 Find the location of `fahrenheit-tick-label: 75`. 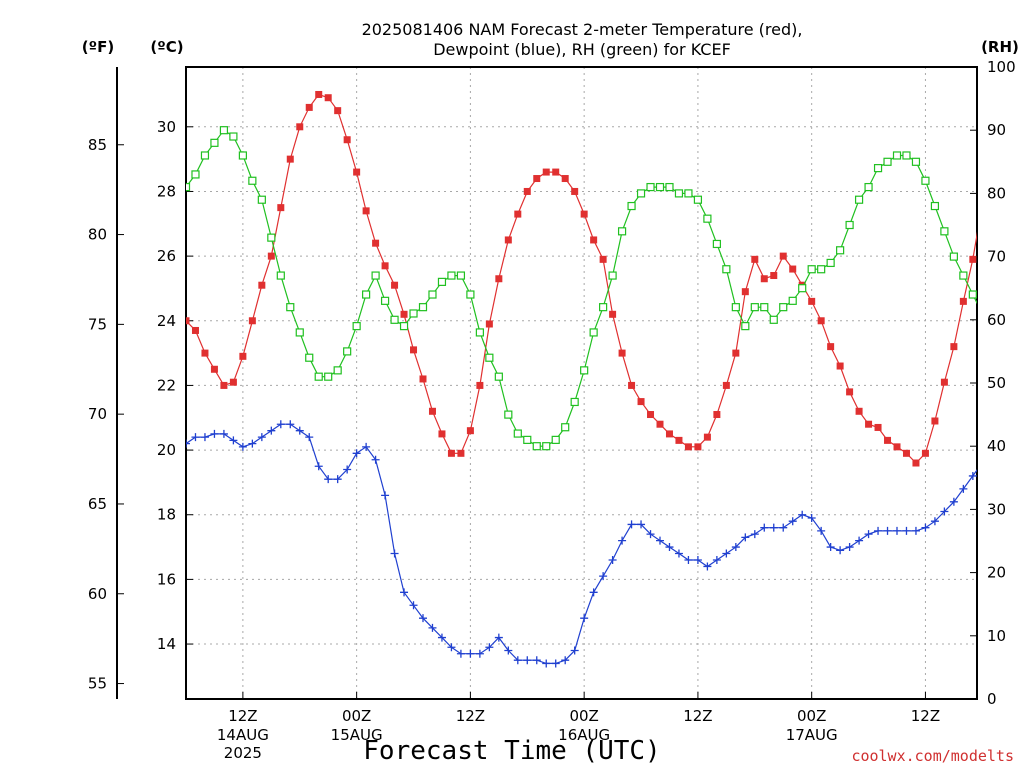

fahrenheit-tick-label: 75 is located at coordinates (97, 324).